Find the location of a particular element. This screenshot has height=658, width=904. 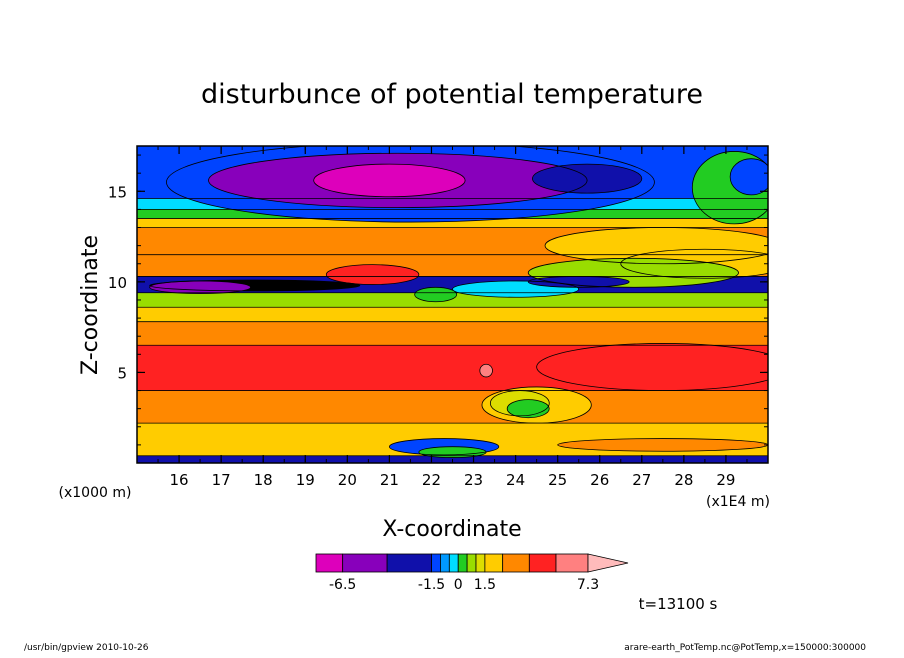

chart-title: disturbunce of potential temperature is located at coordinates (452, 94).